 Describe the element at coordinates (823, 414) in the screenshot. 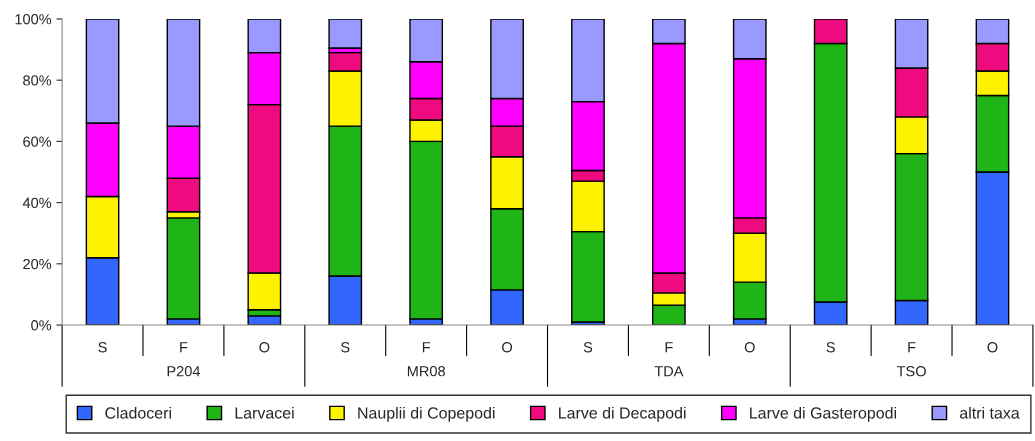

I see `legend-label: Larve di Gasteropodi` at that location.